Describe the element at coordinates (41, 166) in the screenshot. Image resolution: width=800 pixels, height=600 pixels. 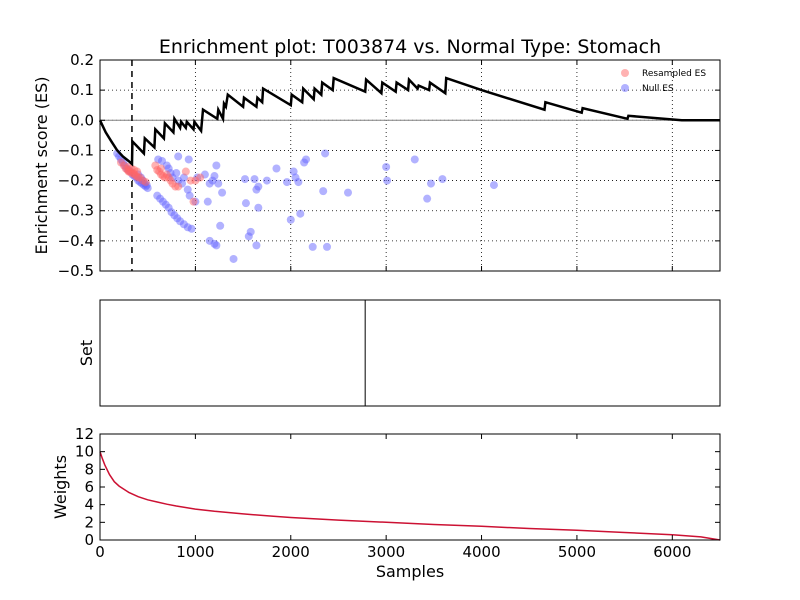
I see `enrichment-ylabel: Enrichment score (ES)` at that location.